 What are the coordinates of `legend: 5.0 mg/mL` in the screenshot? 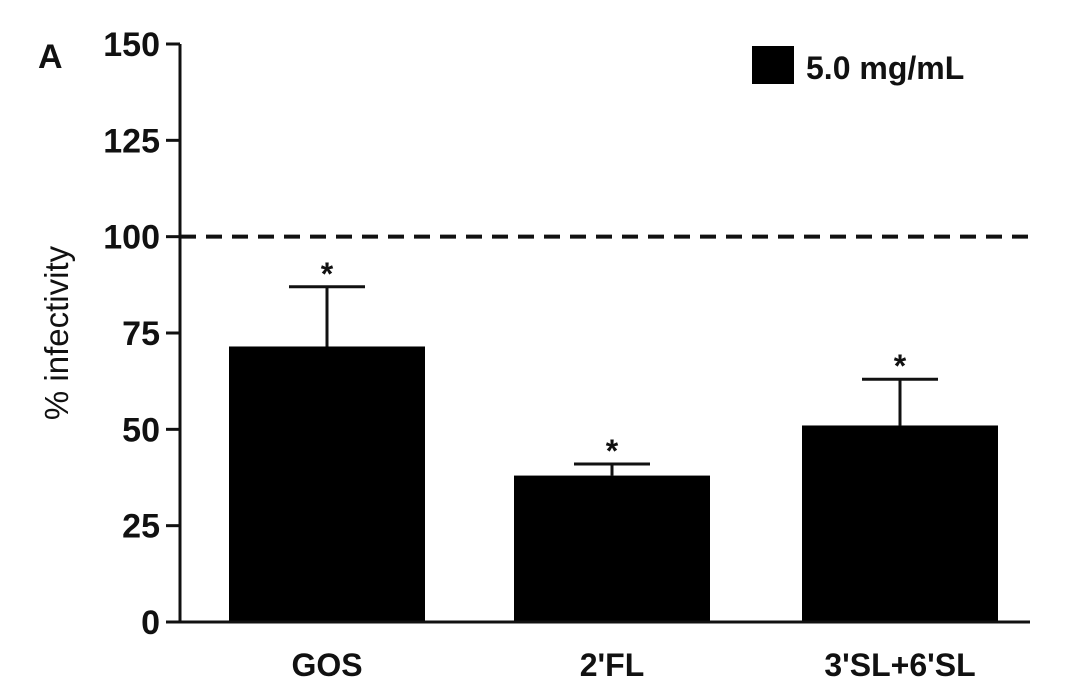 It's located at (858, 66).